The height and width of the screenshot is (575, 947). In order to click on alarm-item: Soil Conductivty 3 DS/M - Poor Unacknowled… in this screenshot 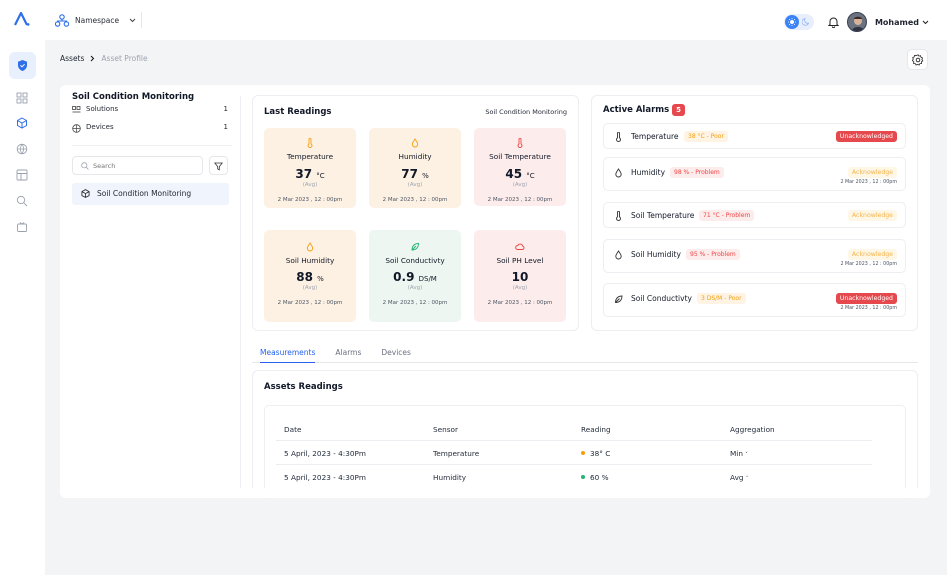, I will do `click(754, 300)`.